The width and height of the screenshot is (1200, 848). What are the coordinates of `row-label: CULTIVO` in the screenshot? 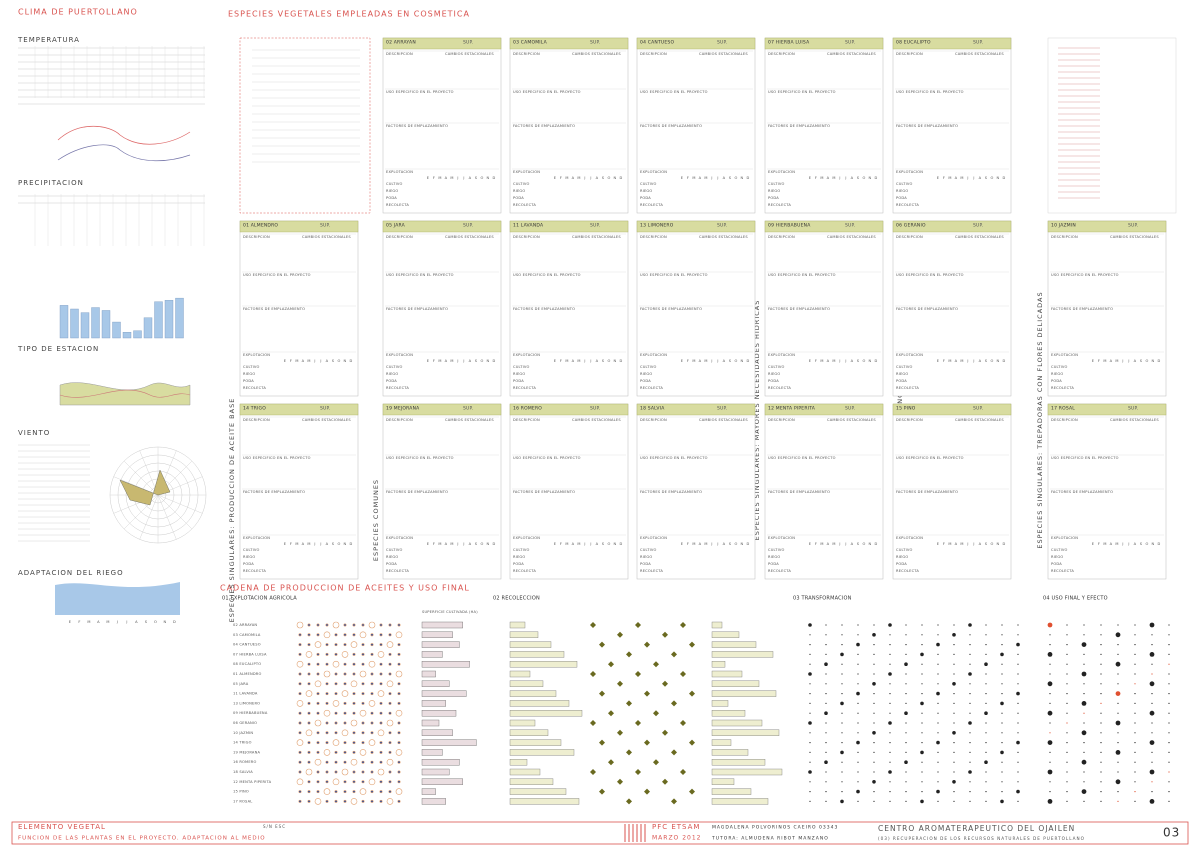 It's located at (251, 550).